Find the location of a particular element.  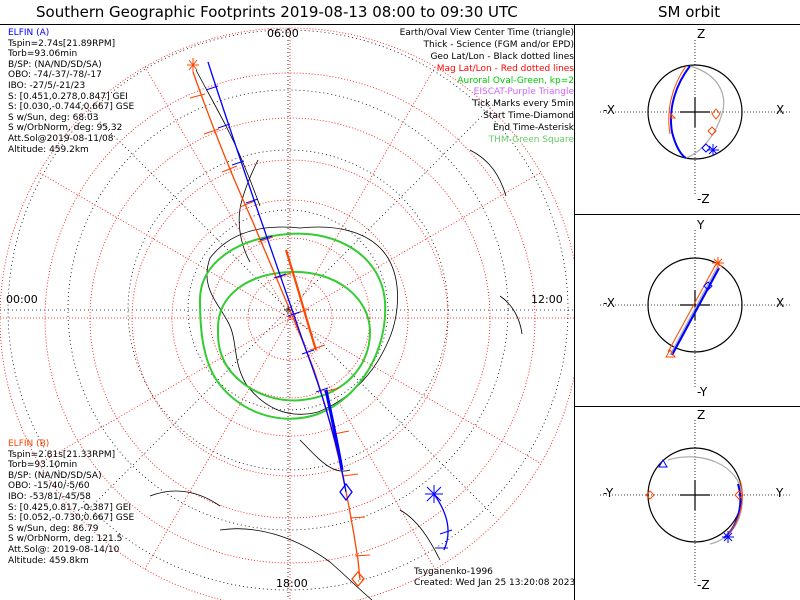

orbit3-label-right: Y is located at coordinates (780, 493).